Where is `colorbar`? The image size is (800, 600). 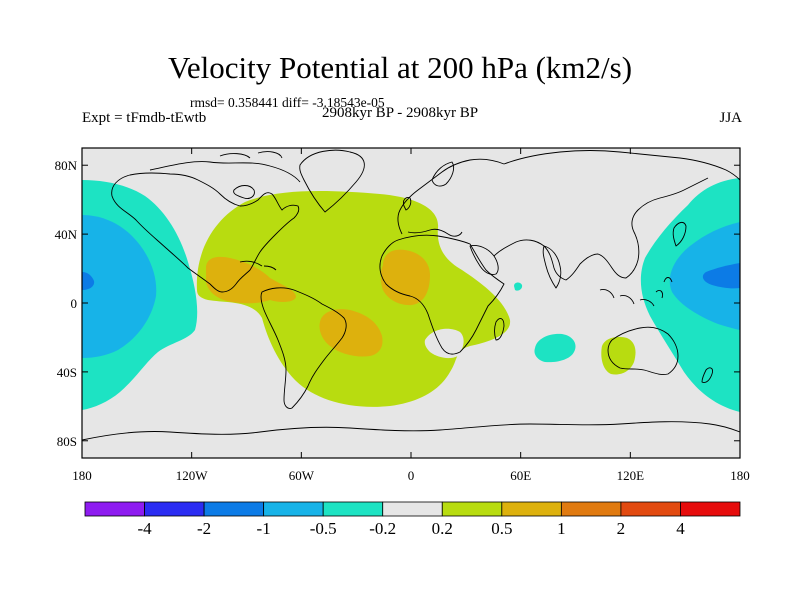
colorbar is located at coordinates (412, 509).